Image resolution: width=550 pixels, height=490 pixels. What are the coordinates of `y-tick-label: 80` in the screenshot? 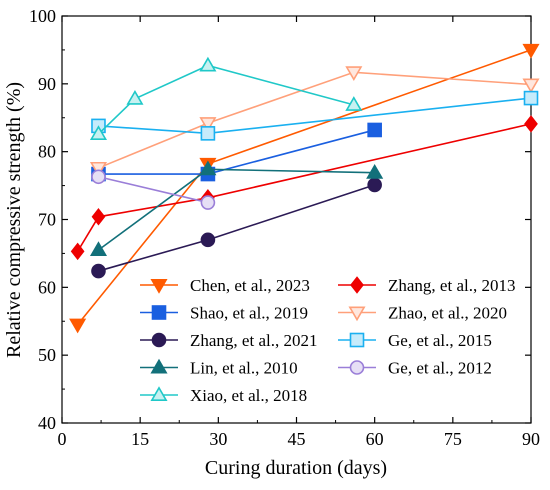 It's located at (47, 152).